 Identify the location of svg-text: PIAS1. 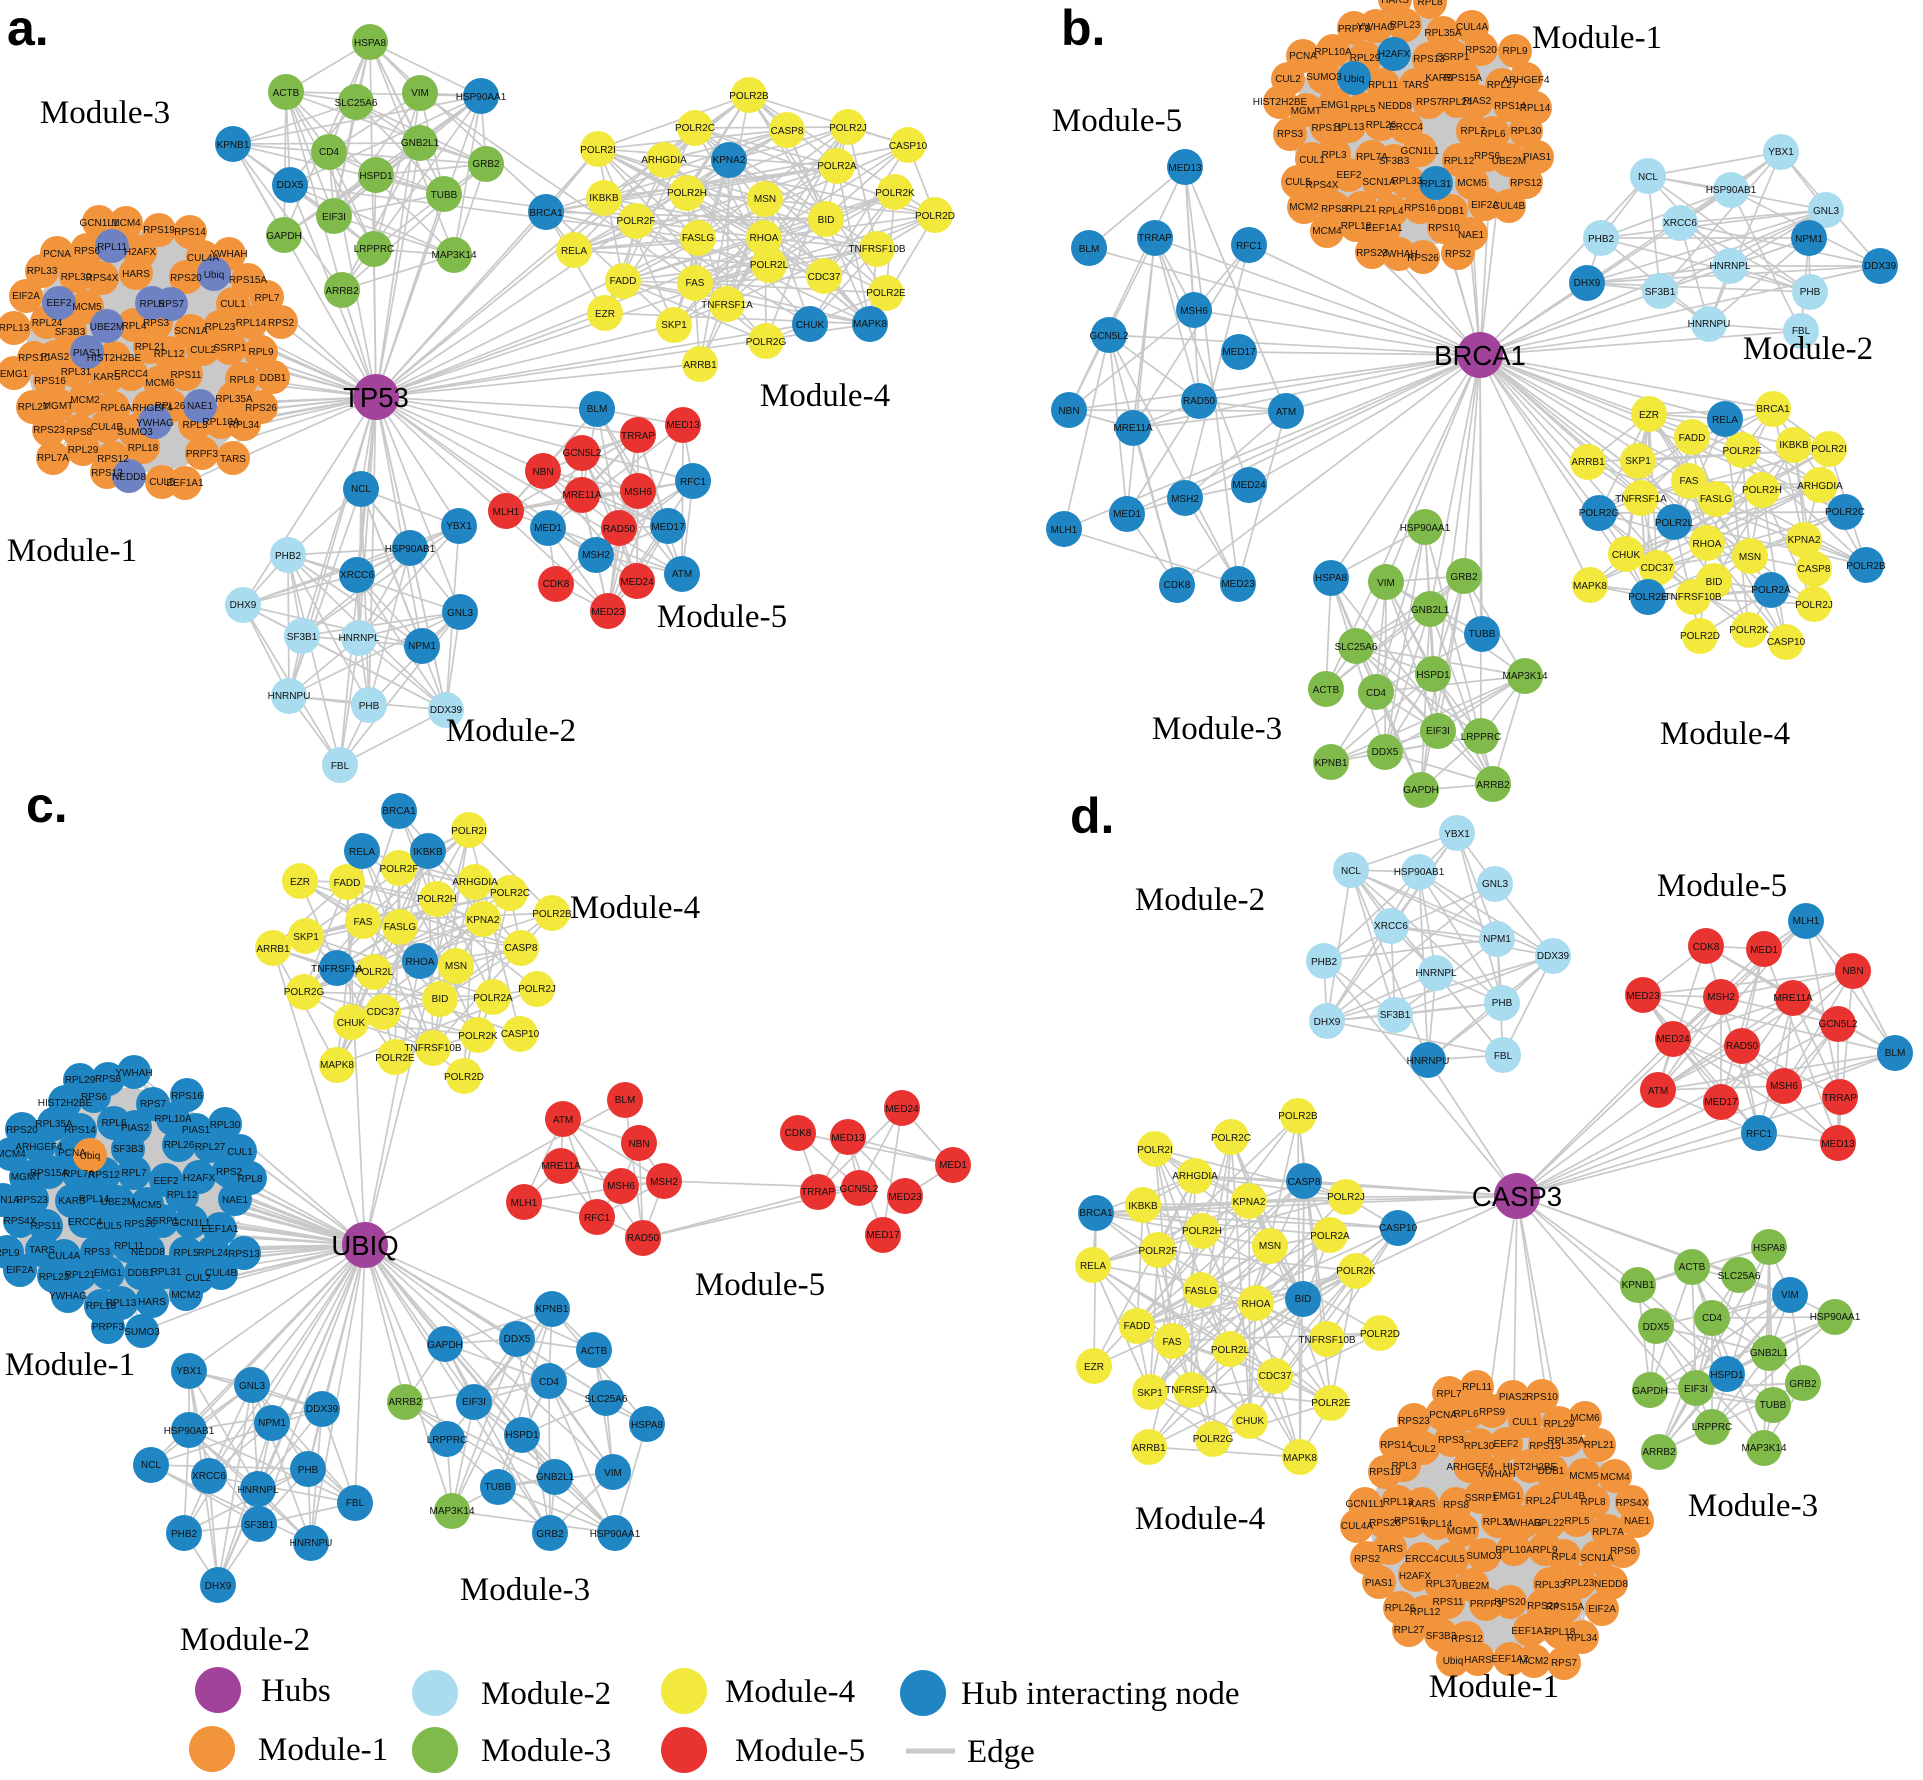
(87, 353).